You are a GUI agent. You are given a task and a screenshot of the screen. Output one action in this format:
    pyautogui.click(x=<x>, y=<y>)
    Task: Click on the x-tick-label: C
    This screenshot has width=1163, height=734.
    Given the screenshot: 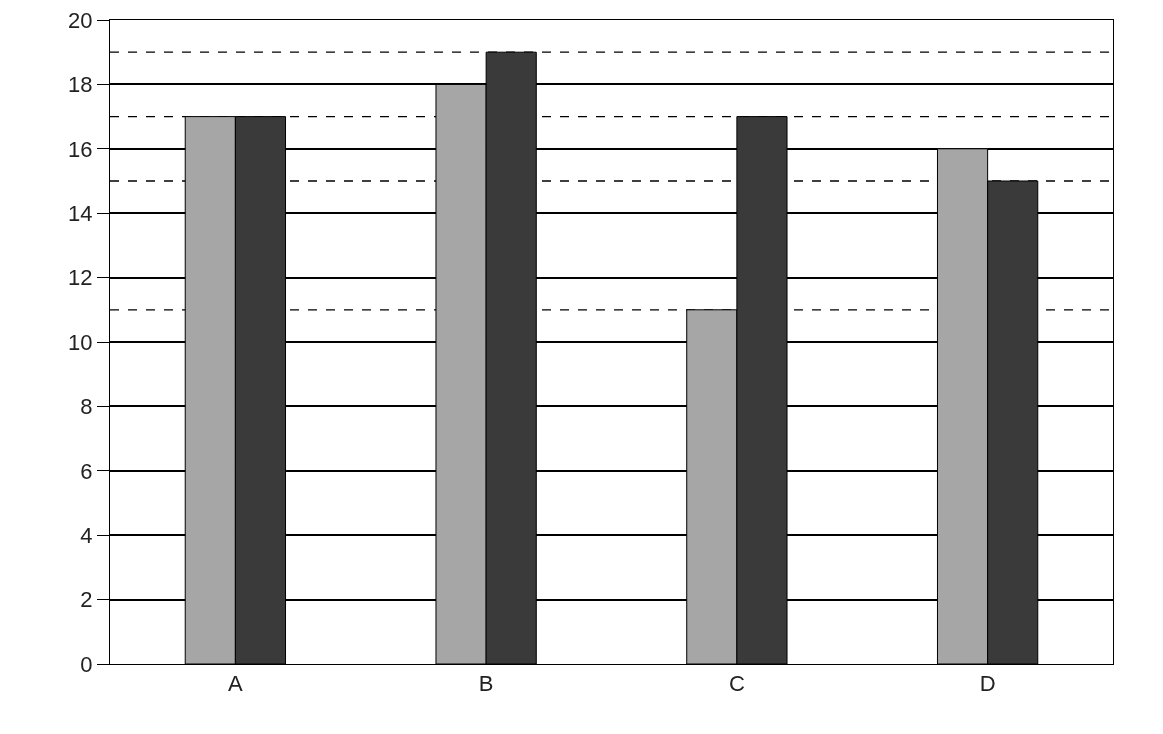 What is the action you would take?
    pyautogui.click(x=736, y=684)
    